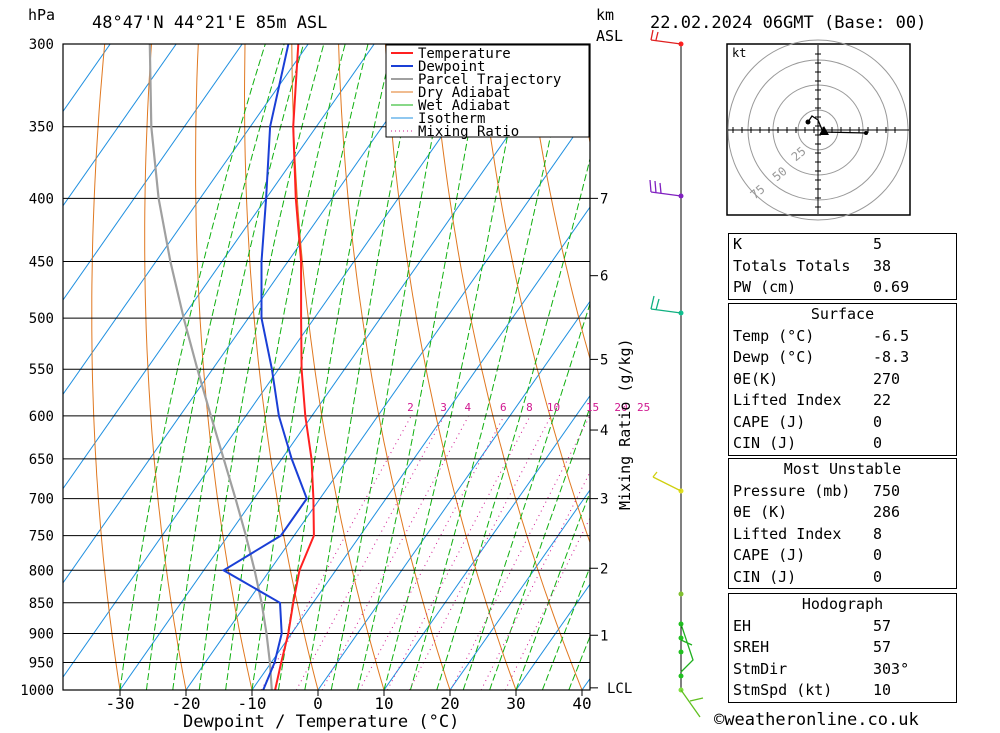  Describe the element at coordinates (489, 80) in the screenshot. I see `legend-parcel: Parcel Trajectory` at that location.